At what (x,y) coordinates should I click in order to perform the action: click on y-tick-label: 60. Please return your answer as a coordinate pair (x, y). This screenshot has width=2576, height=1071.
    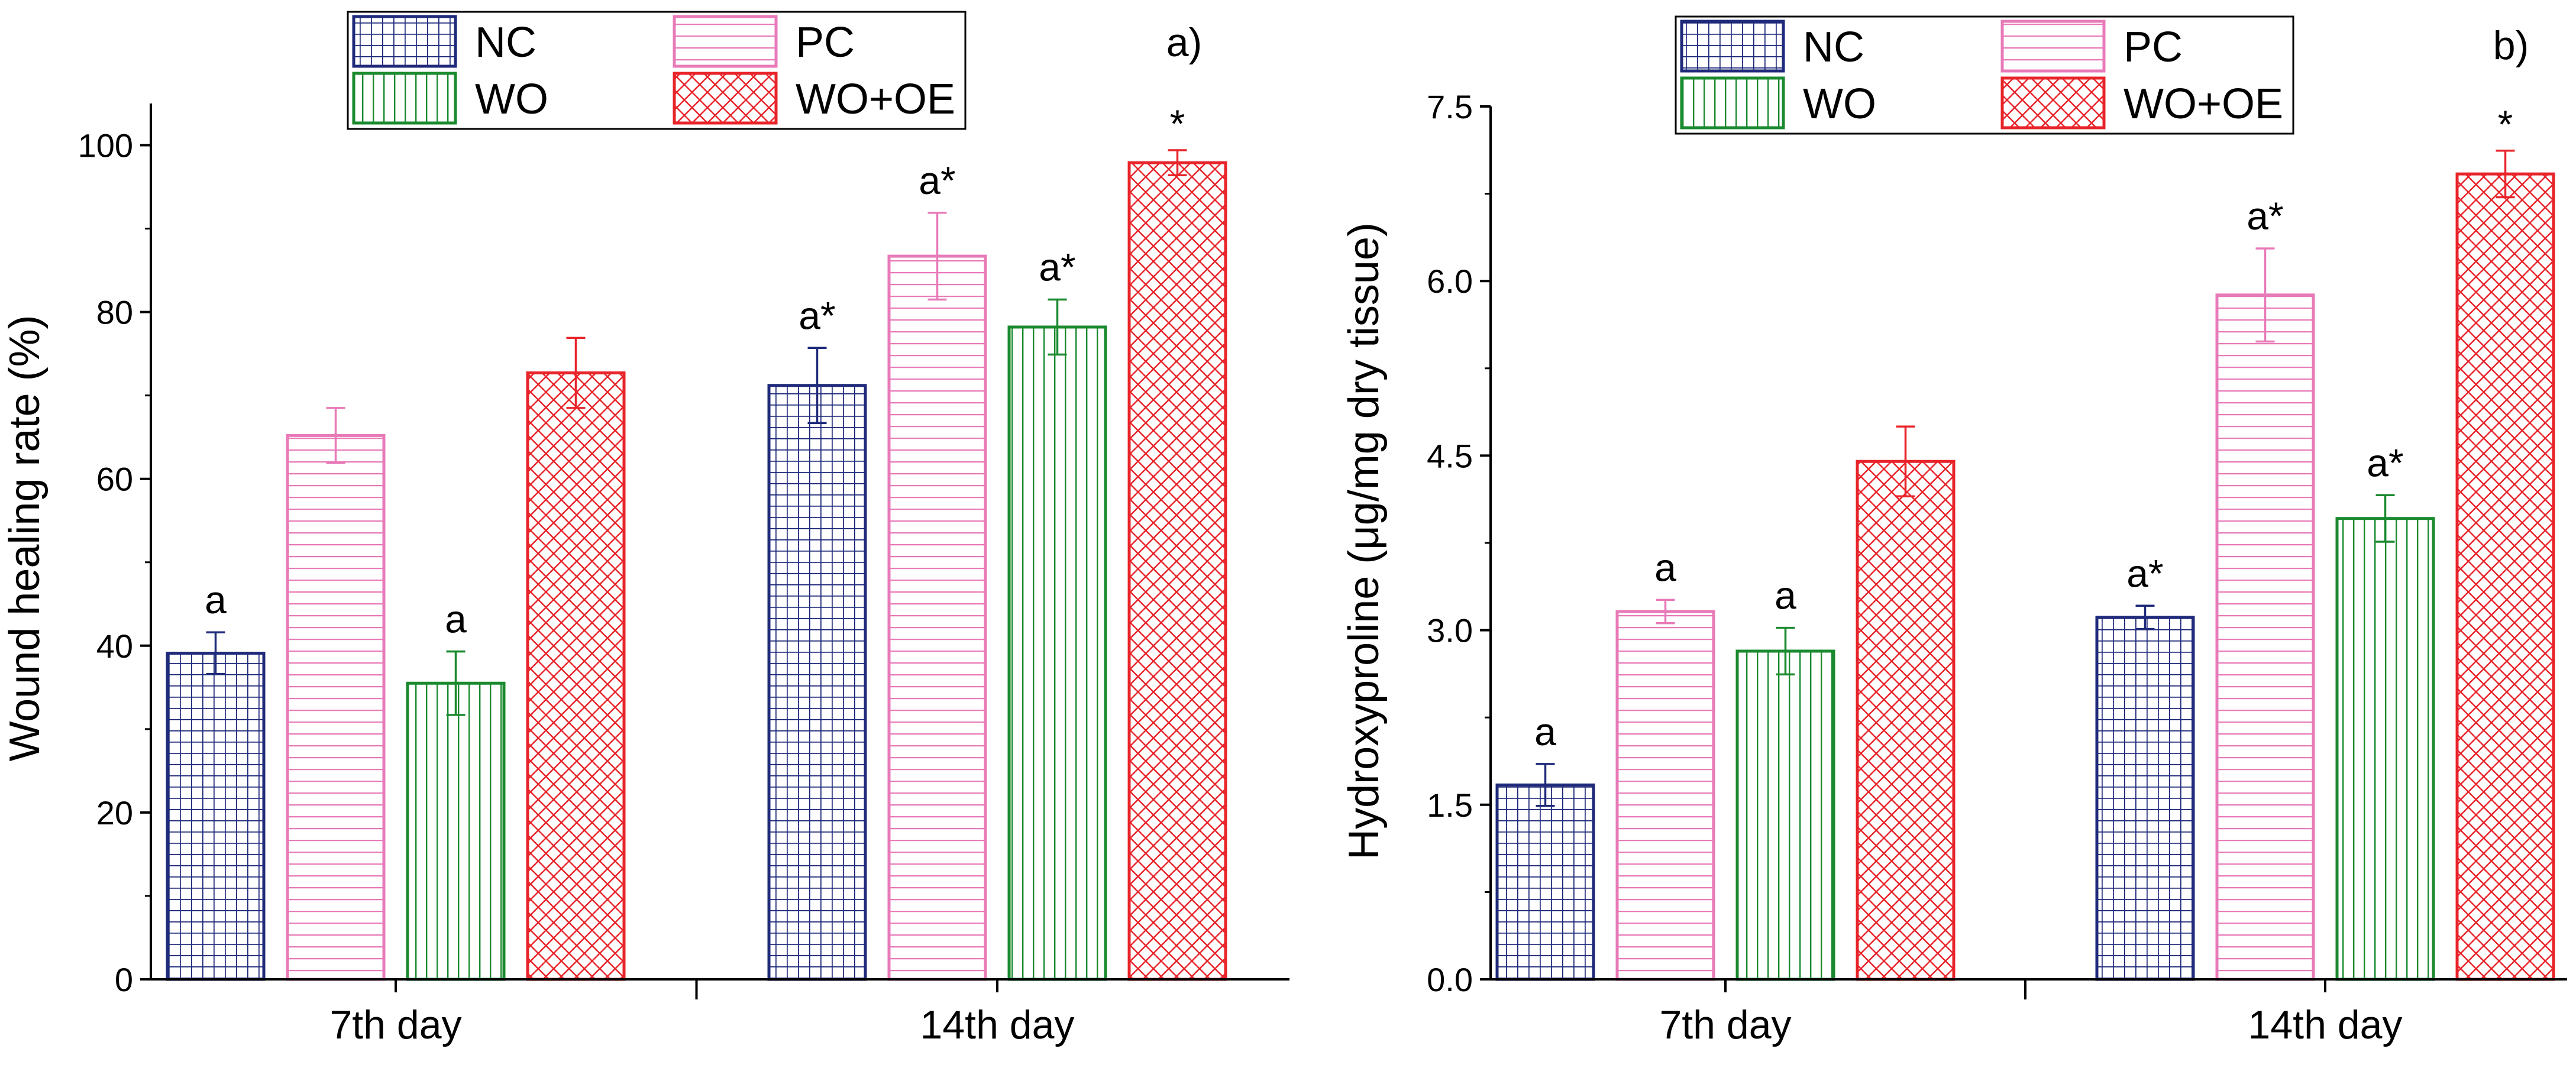
    Looking at the image, I should click on (114, 479).